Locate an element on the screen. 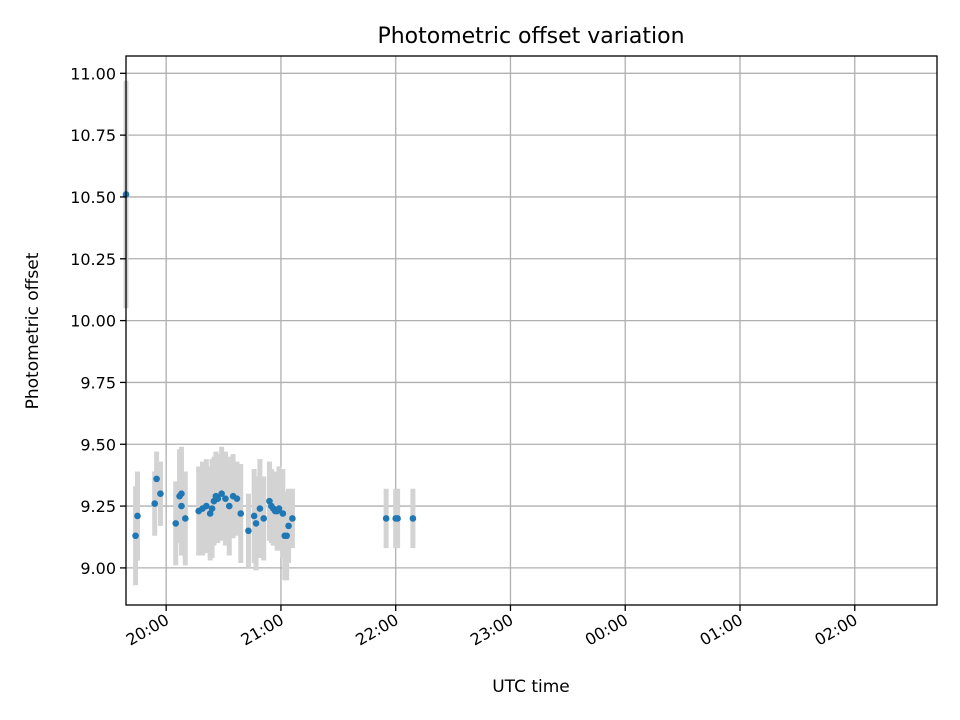 This screenshot has height=720, width=960. x-tick-label: 00:00 is located at coordinates (606, 630).